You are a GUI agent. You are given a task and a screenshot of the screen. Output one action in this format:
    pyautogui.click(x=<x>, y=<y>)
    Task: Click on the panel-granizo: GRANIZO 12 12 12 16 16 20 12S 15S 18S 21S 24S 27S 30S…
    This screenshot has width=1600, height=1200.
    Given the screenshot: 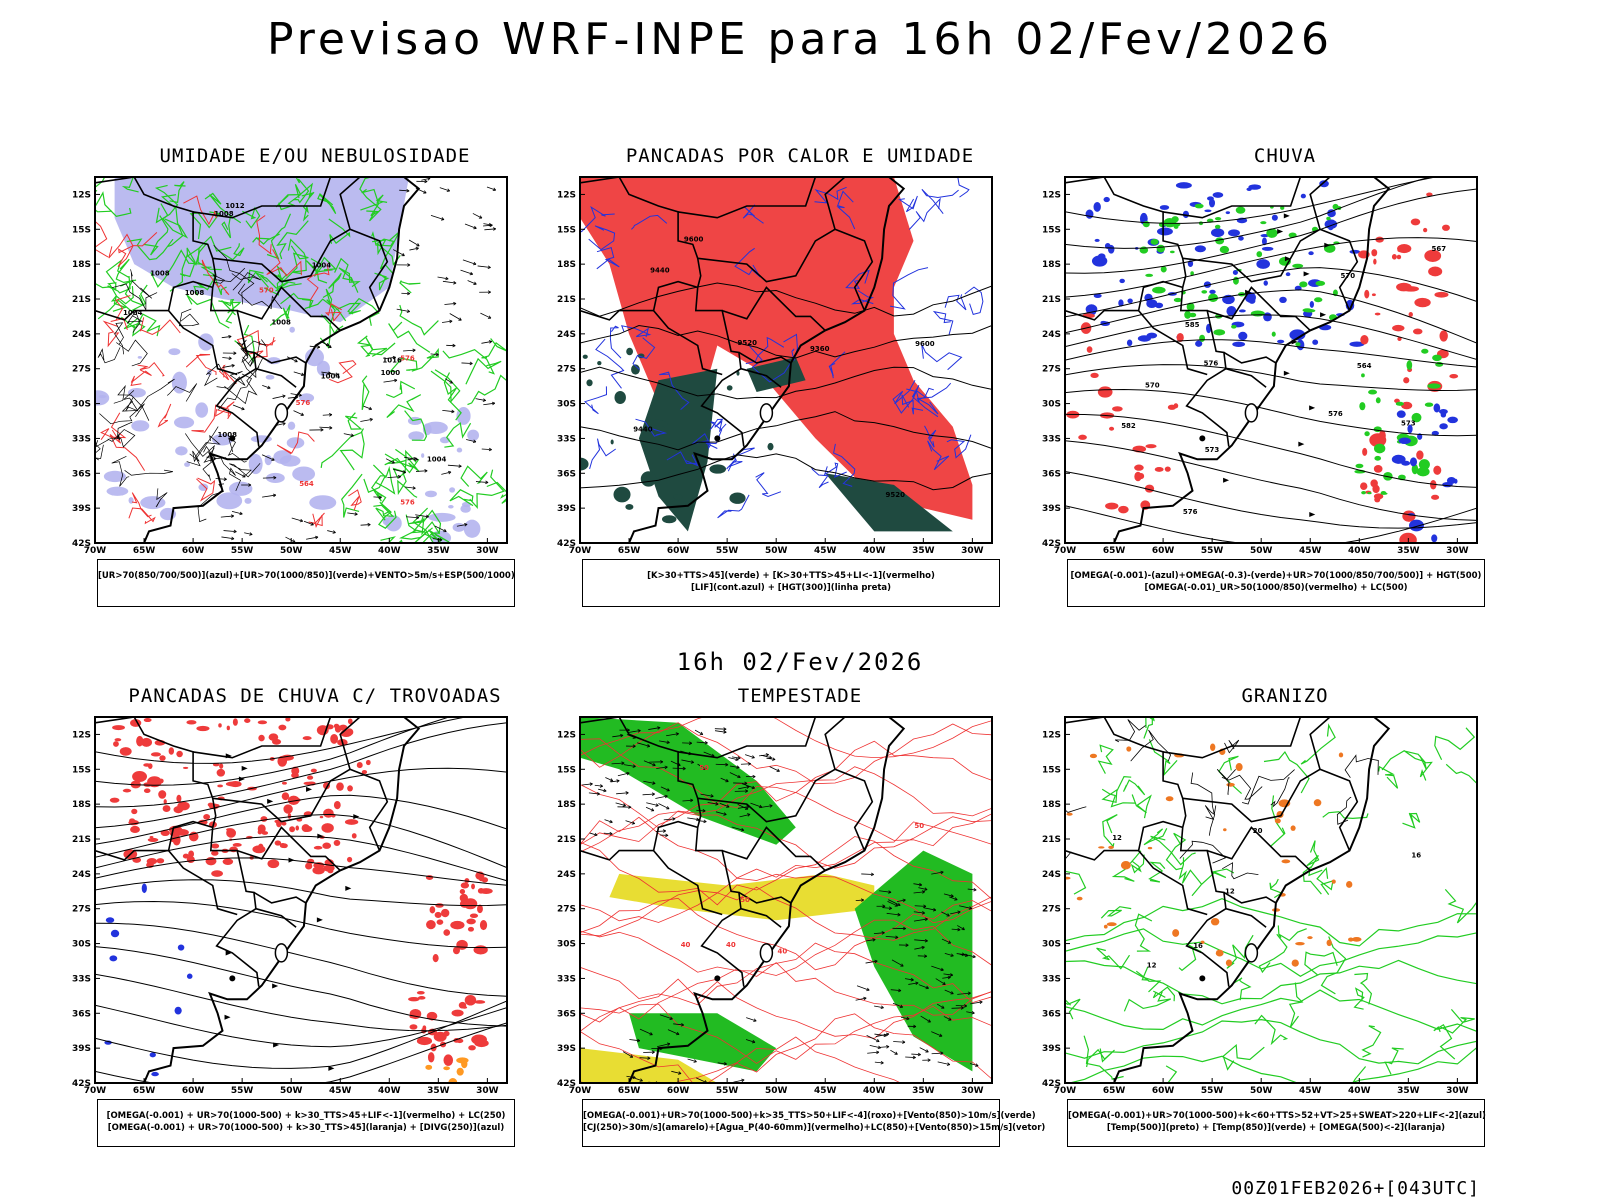 What is the action you would take?
    pyautogui.click(x=1270, y=925)
    